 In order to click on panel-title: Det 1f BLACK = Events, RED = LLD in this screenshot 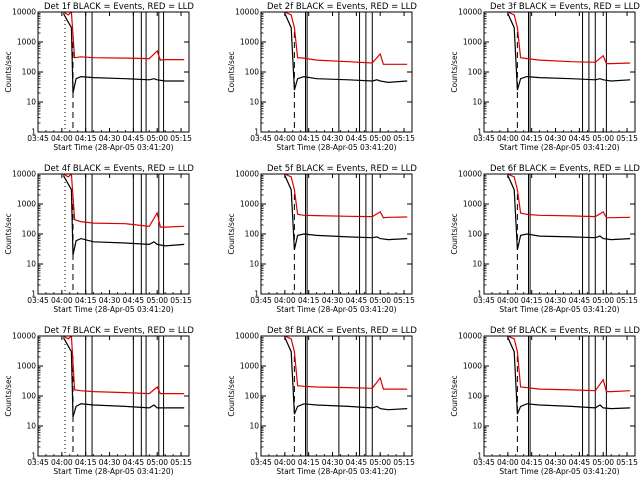, I will do `click(119, 7)`.